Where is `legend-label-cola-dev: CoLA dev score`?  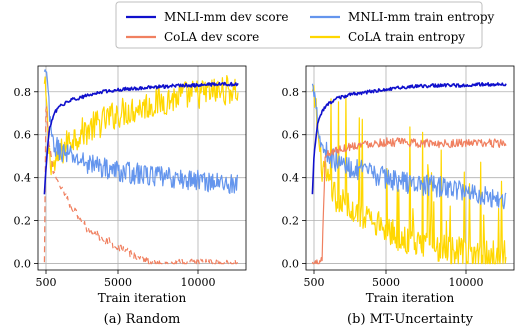 legend-label-cola-dev: CoLA dev score is located at coordinates (211, 37).